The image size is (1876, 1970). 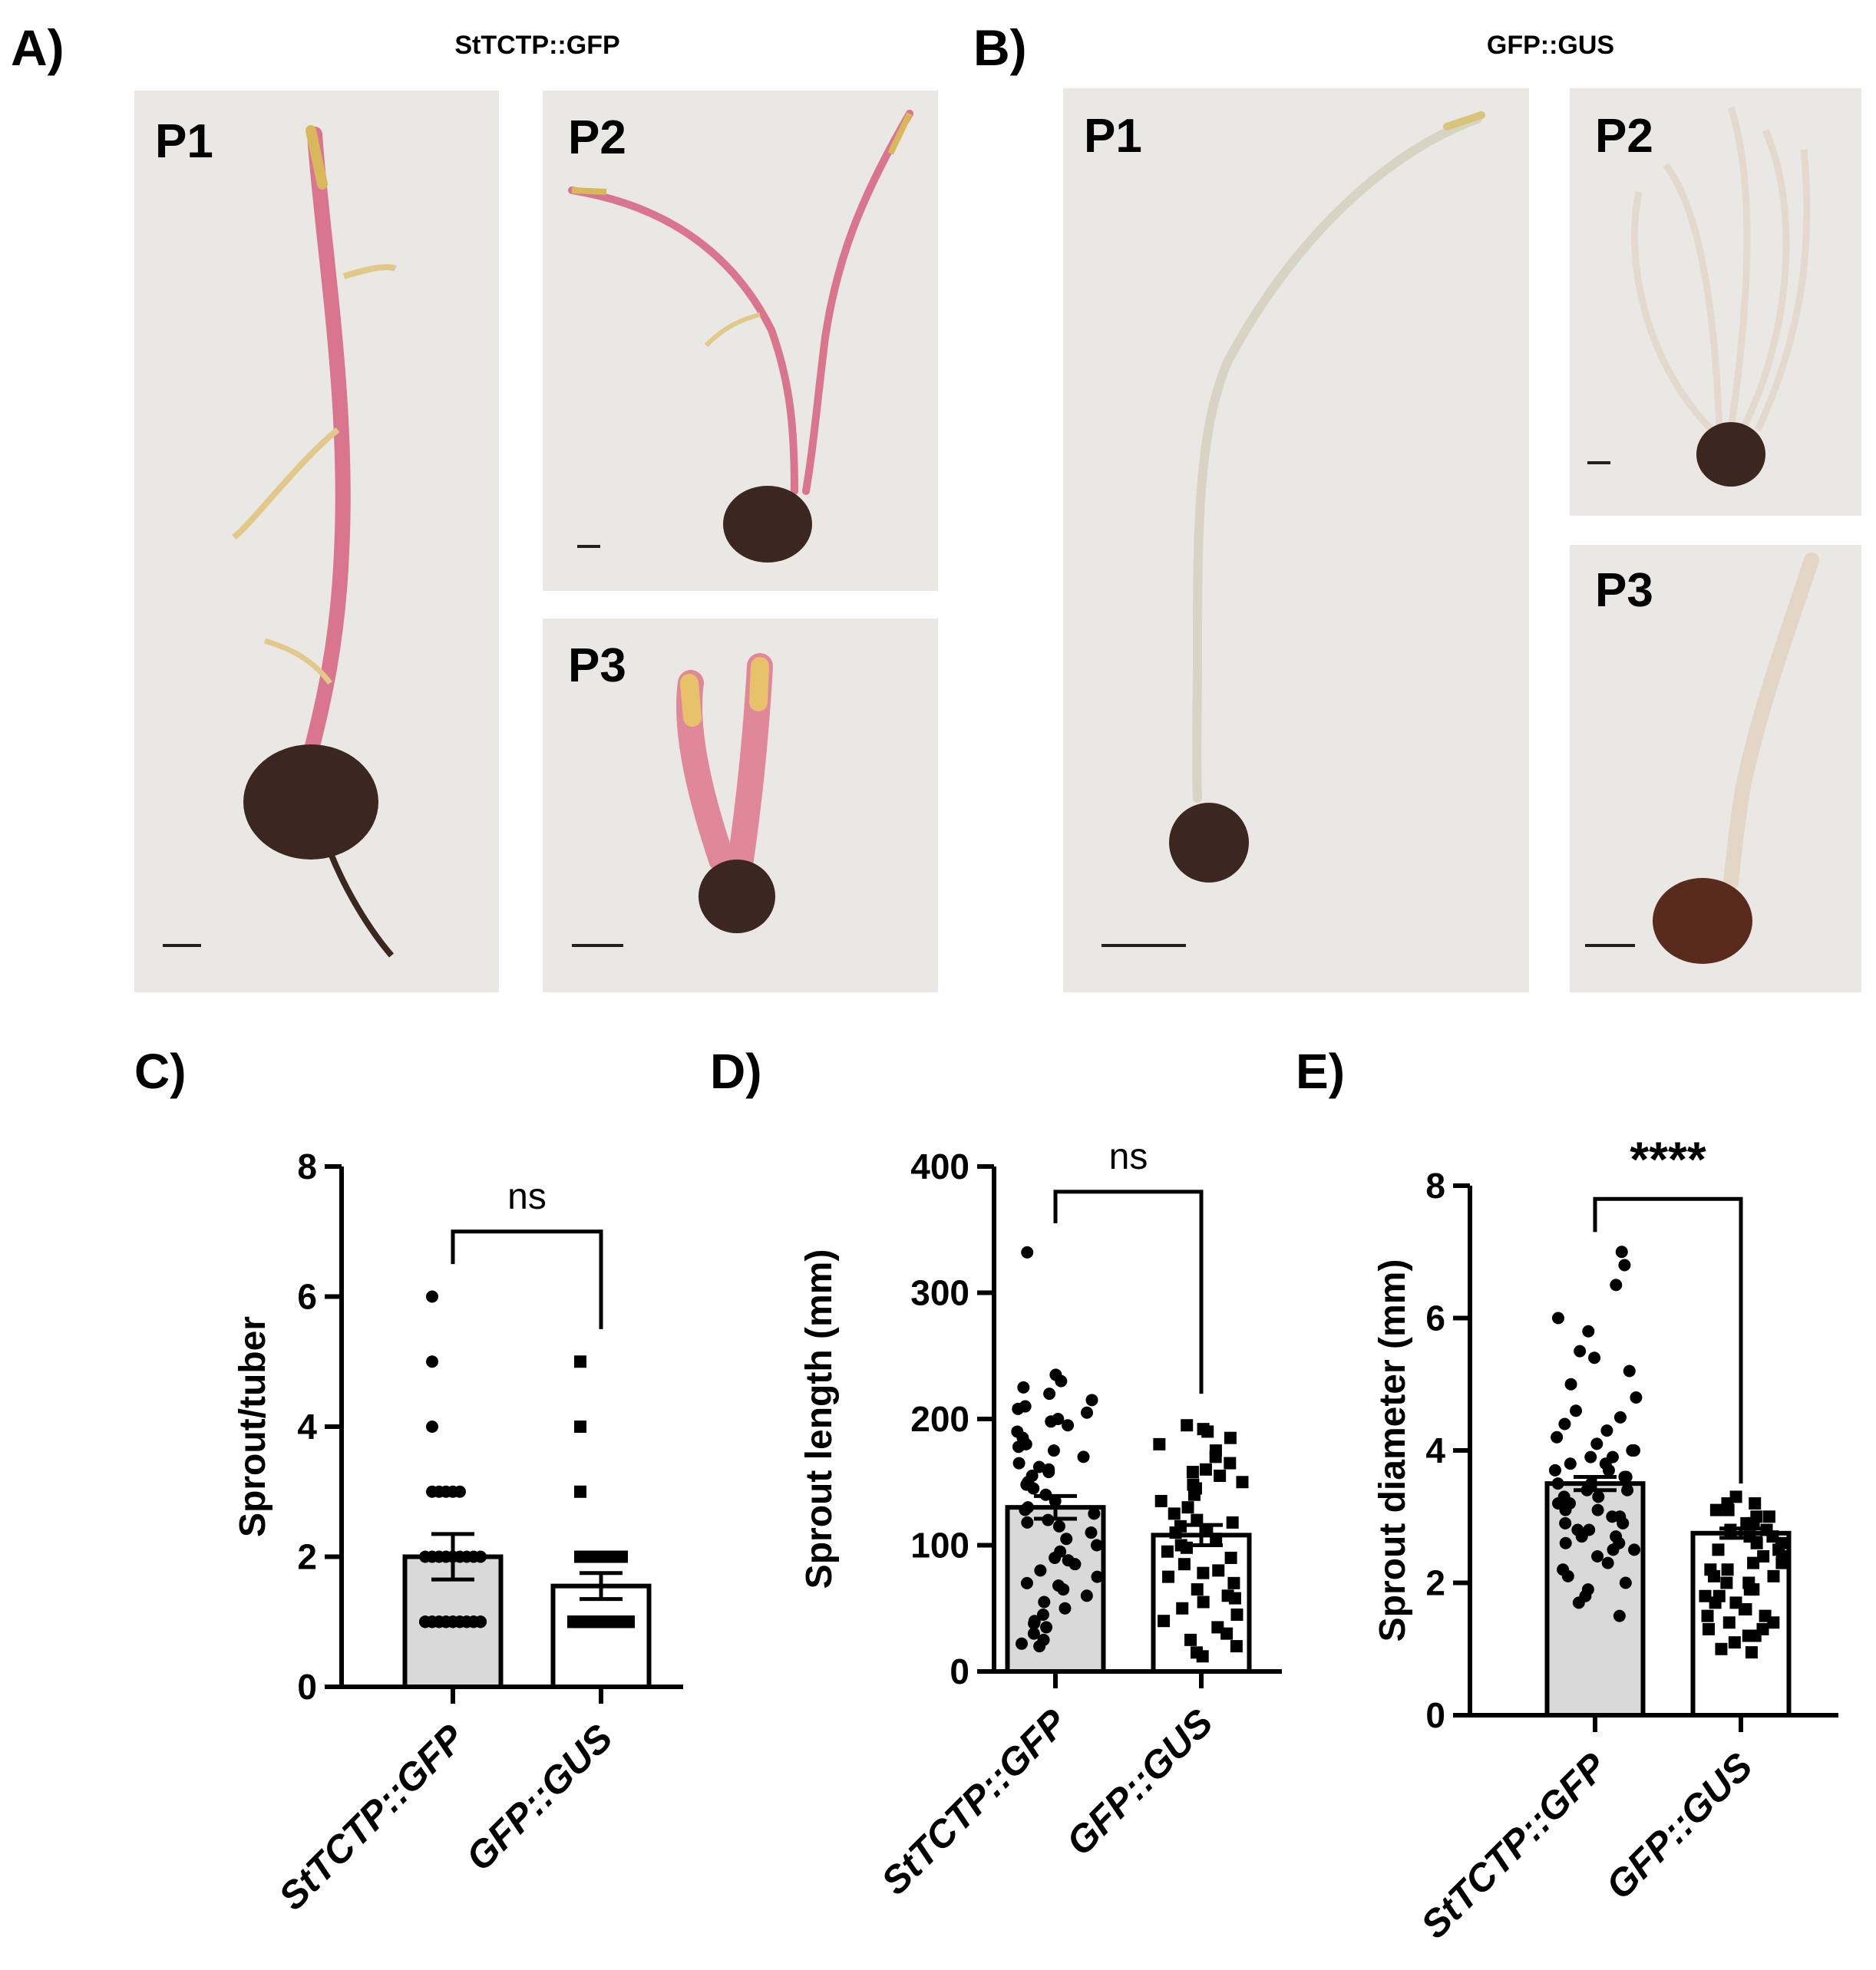 What do you see at coordinates (1113, 136) in the screenshot?
I see `photo-label: P1` at bounding box center [1113, 136].